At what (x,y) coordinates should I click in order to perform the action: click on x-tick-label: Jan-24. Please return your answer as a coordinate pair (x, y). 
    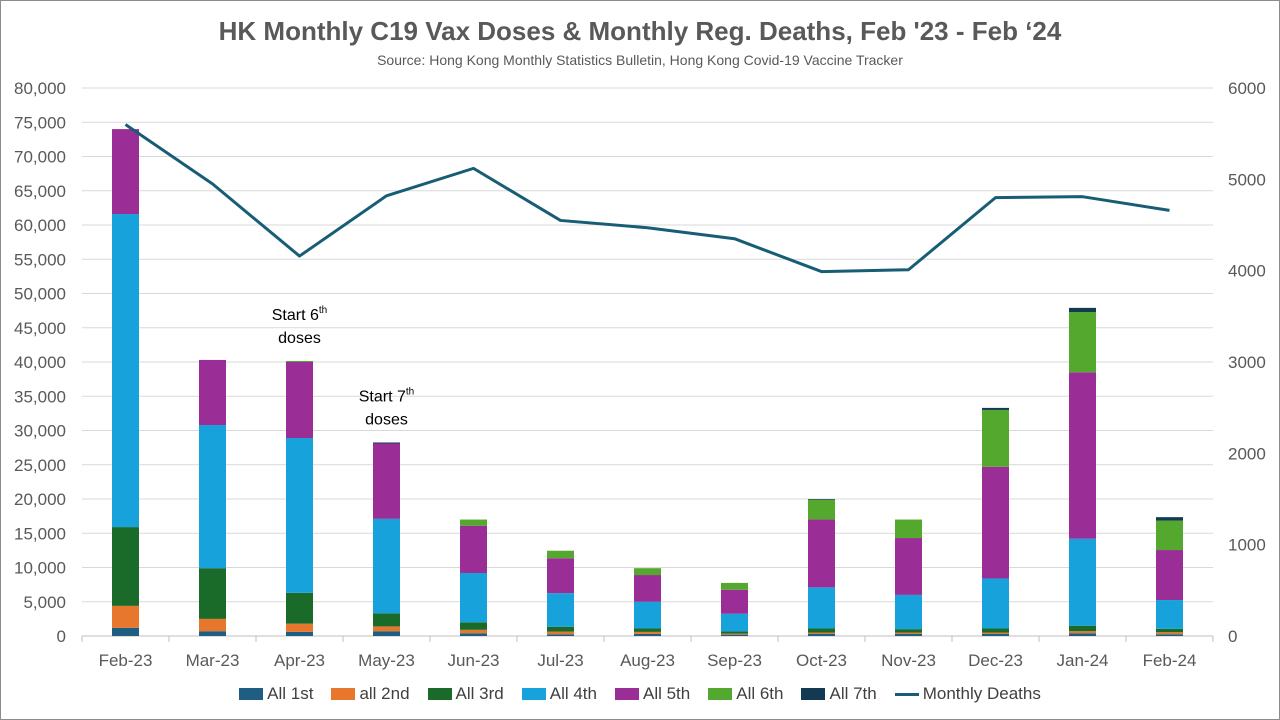
    Looking at the image, I should click on (1083, 660).